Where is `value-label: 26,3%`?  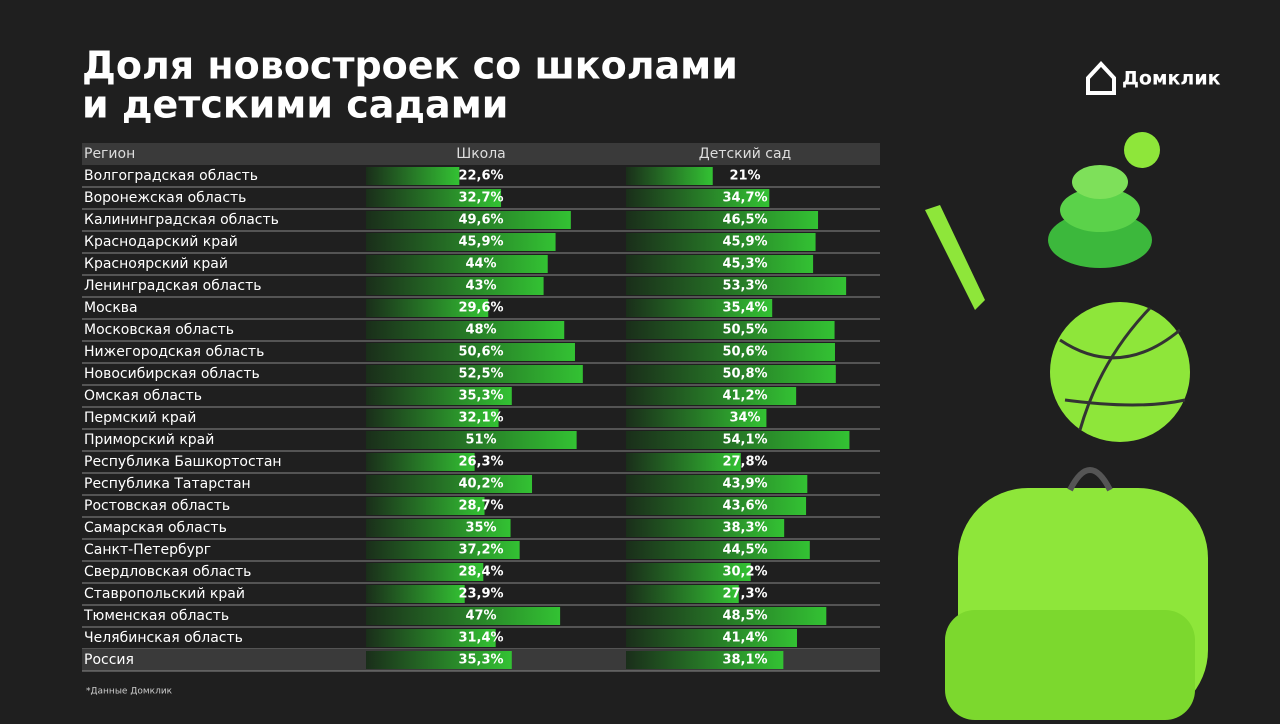
value-label: 26,3% is located at coordinates (480, 462).